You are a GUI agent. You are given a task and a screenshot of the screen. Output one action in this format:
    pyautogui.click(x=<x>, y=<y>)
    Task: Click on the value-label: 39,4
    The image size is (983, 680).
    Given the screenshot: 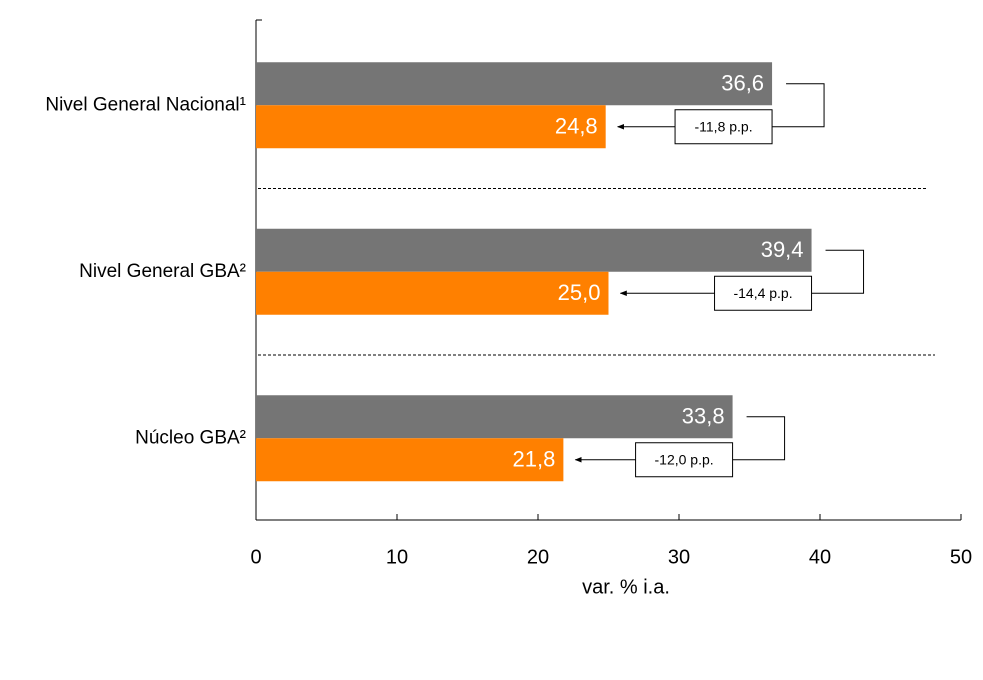 What is the action you would take?
    pyautogui.click(x=782, y=249)
    